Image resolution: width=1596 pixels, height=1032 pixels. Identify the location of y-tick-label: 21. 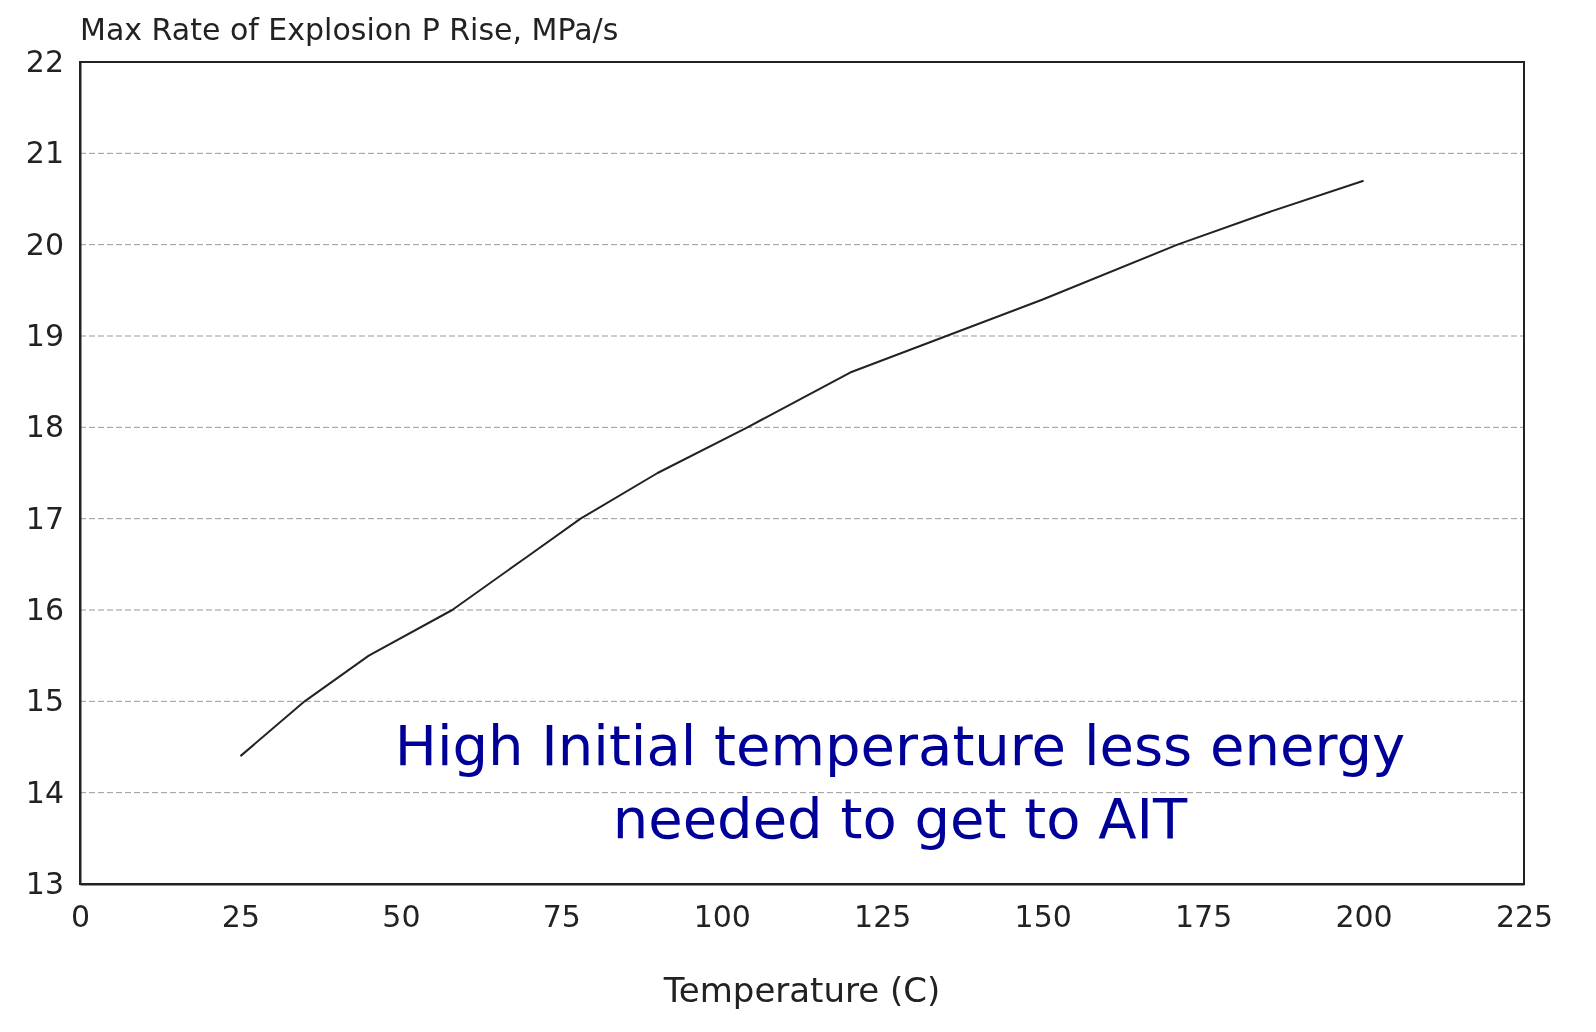
(44, 153).